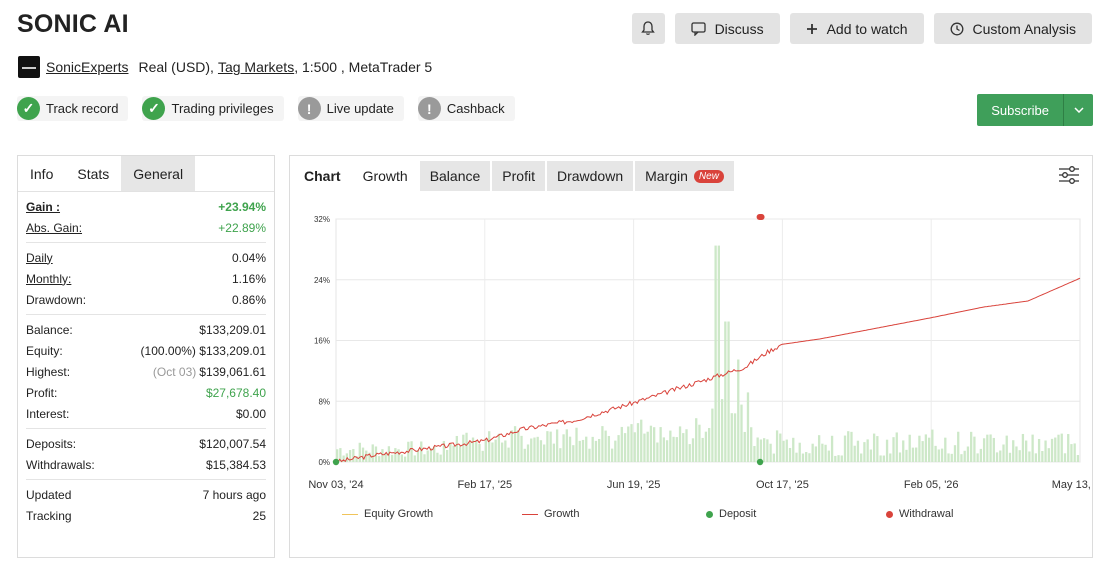 The image size is (1102, 576). Describe the element at coordinates (335, 485) in the screenshot. I see `x-tick-label: Nov 03, '24` at that location.